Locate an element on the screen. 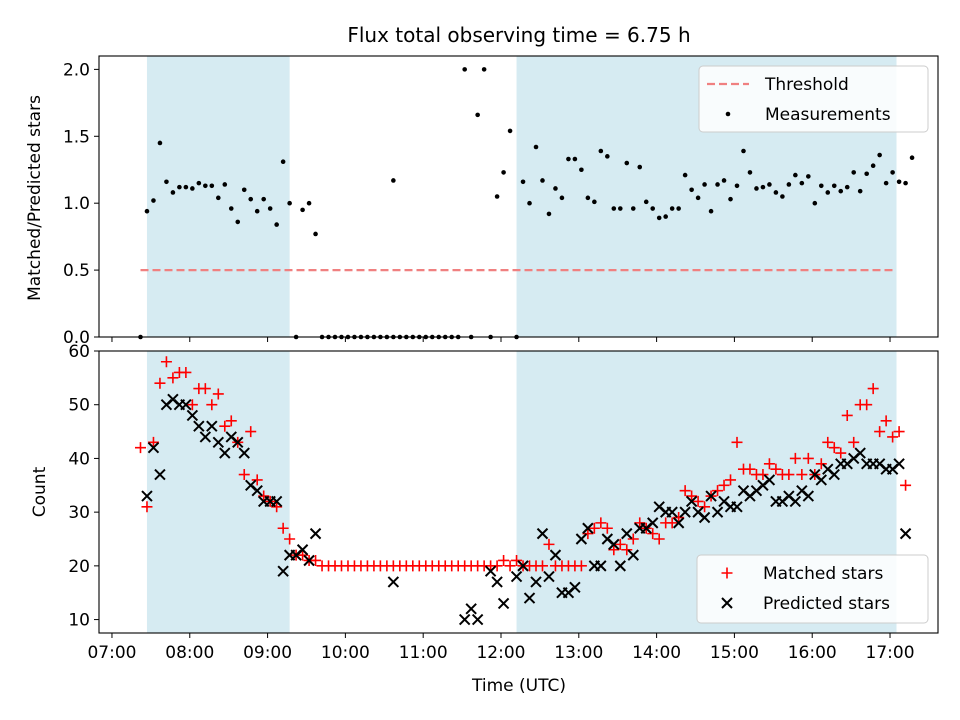  legend-matched-label: Matched stars is located at coordinates (823, 574).